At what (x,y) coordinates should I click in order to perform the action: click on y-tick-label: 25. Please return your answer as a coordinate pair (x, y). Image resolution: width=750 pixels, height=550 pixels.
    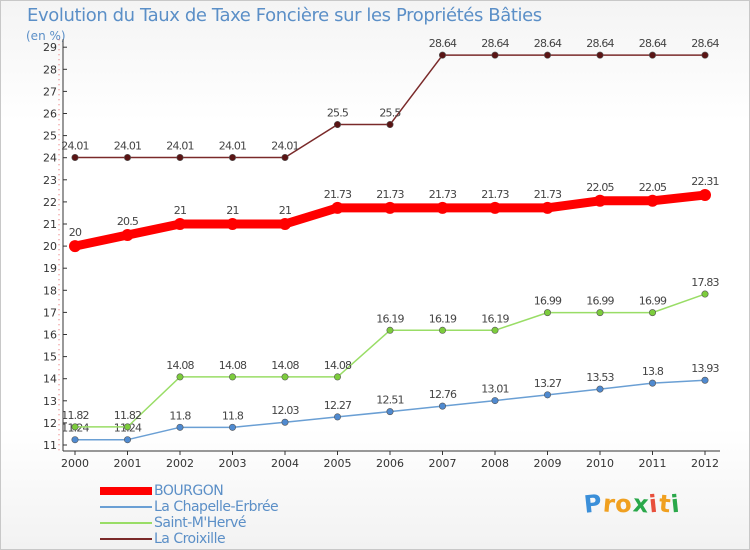
    Looking at the image, I should click on (50, 136).